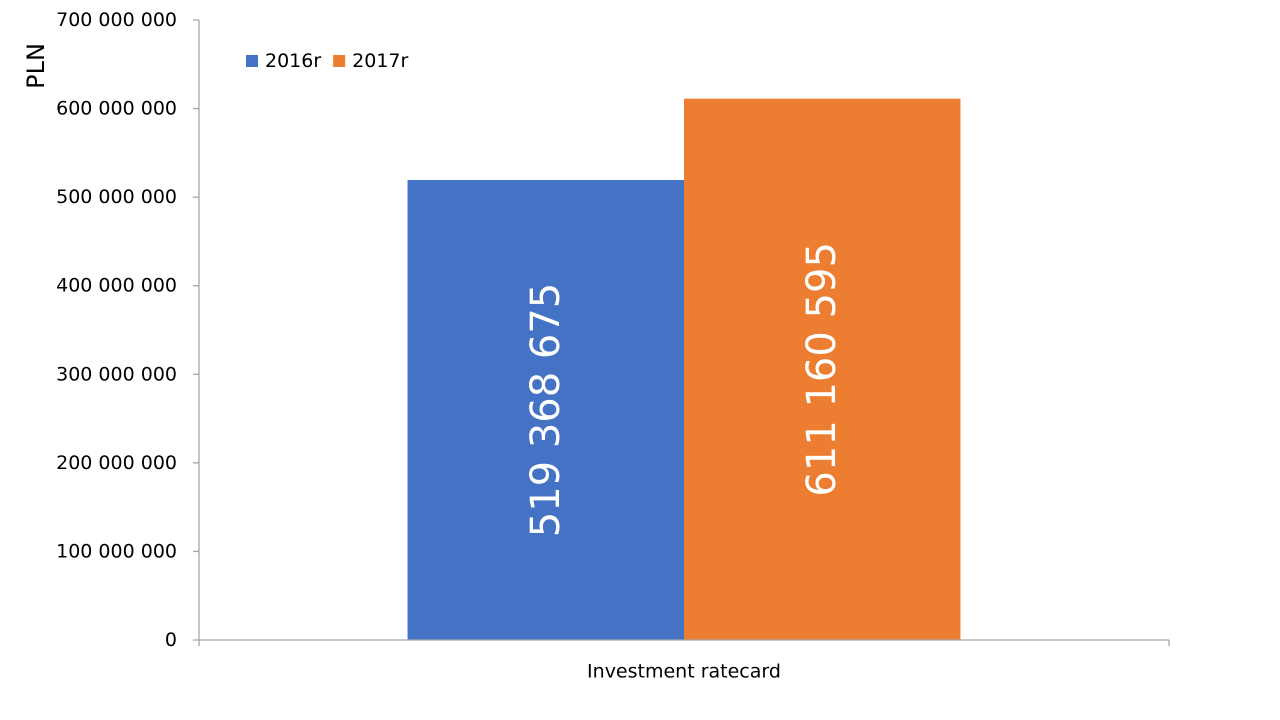  I want to click on y-axis-title: PLN, so click(36, 66).